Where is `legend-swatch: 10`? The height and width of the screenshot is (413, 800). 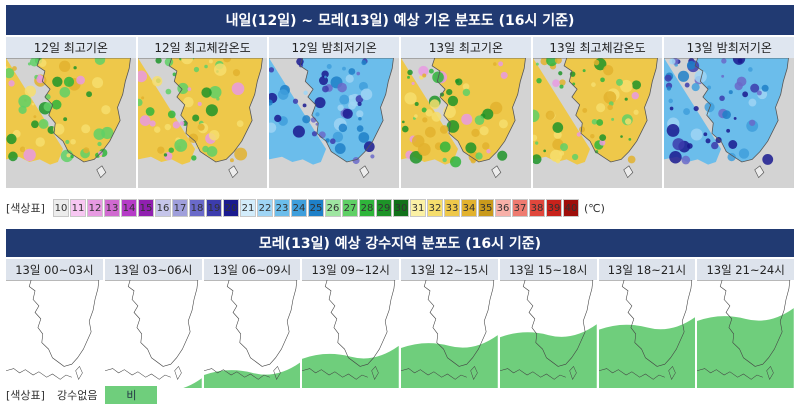 legend-swatch: 10 is located at coordinates (60, 208).